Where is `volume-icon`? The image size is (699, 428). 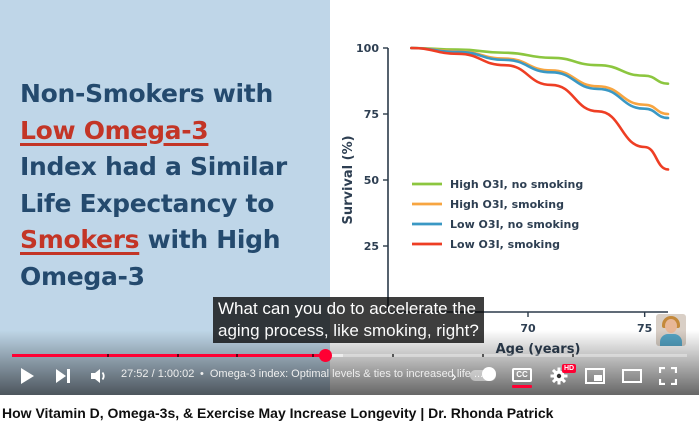
volume-icon is located at coordinates (98, 376).